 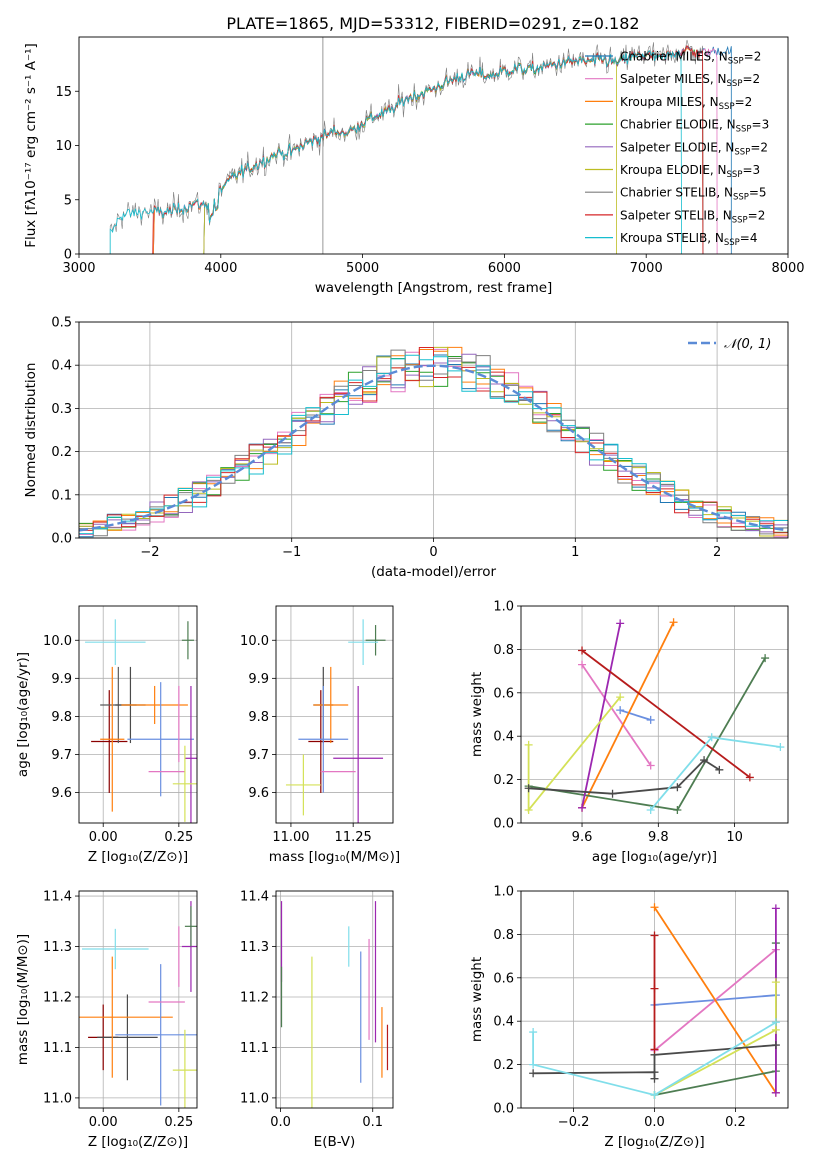 What do you see at coordinates (654, 1122) in the screenshot?
I see `x-tick-label: 0.0` at bounding box center [654, 1122].